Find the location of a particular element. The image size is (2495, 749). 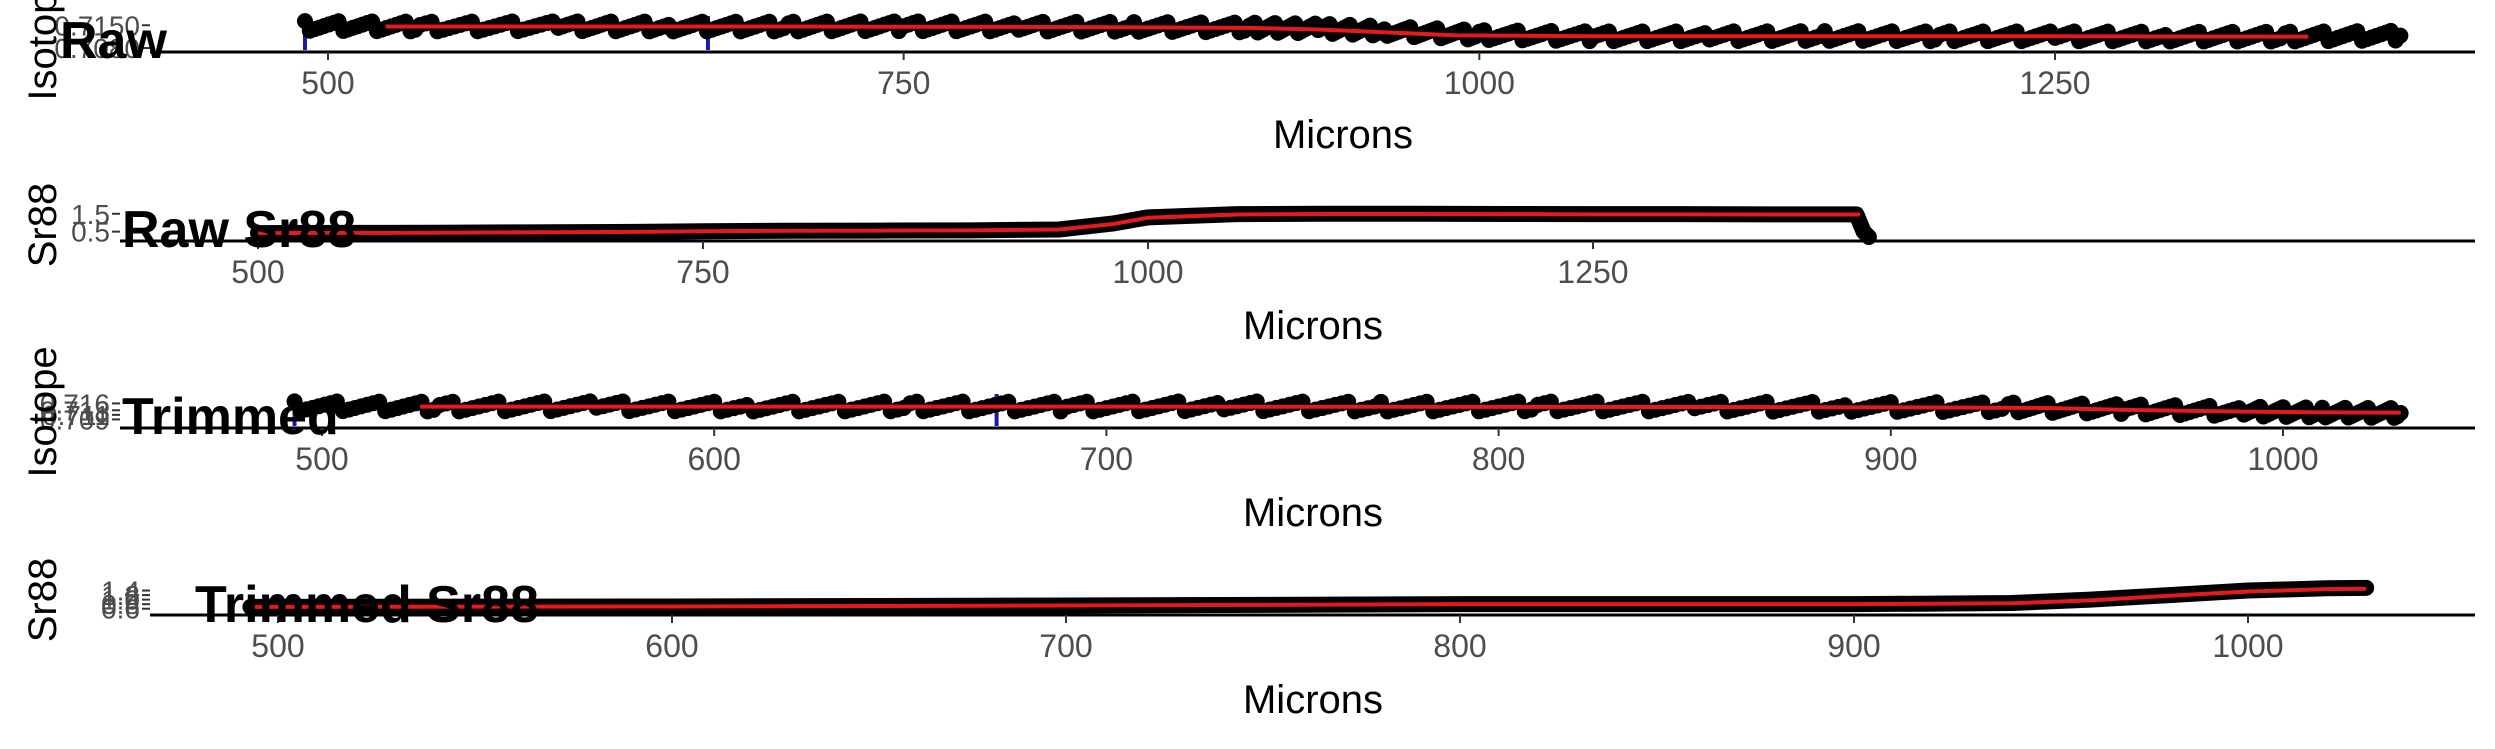

trimmed-sr88-marks is located at coordinates (1308, 597).